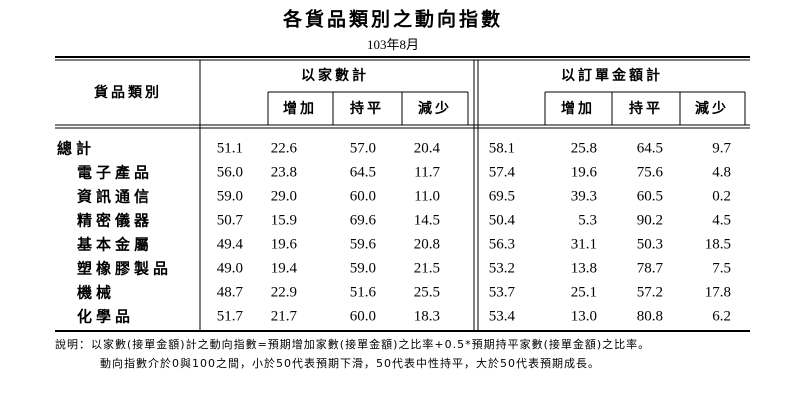 This screenshot has height=406, width=786. I want to click on cell: 14.5, so click(427, 220).